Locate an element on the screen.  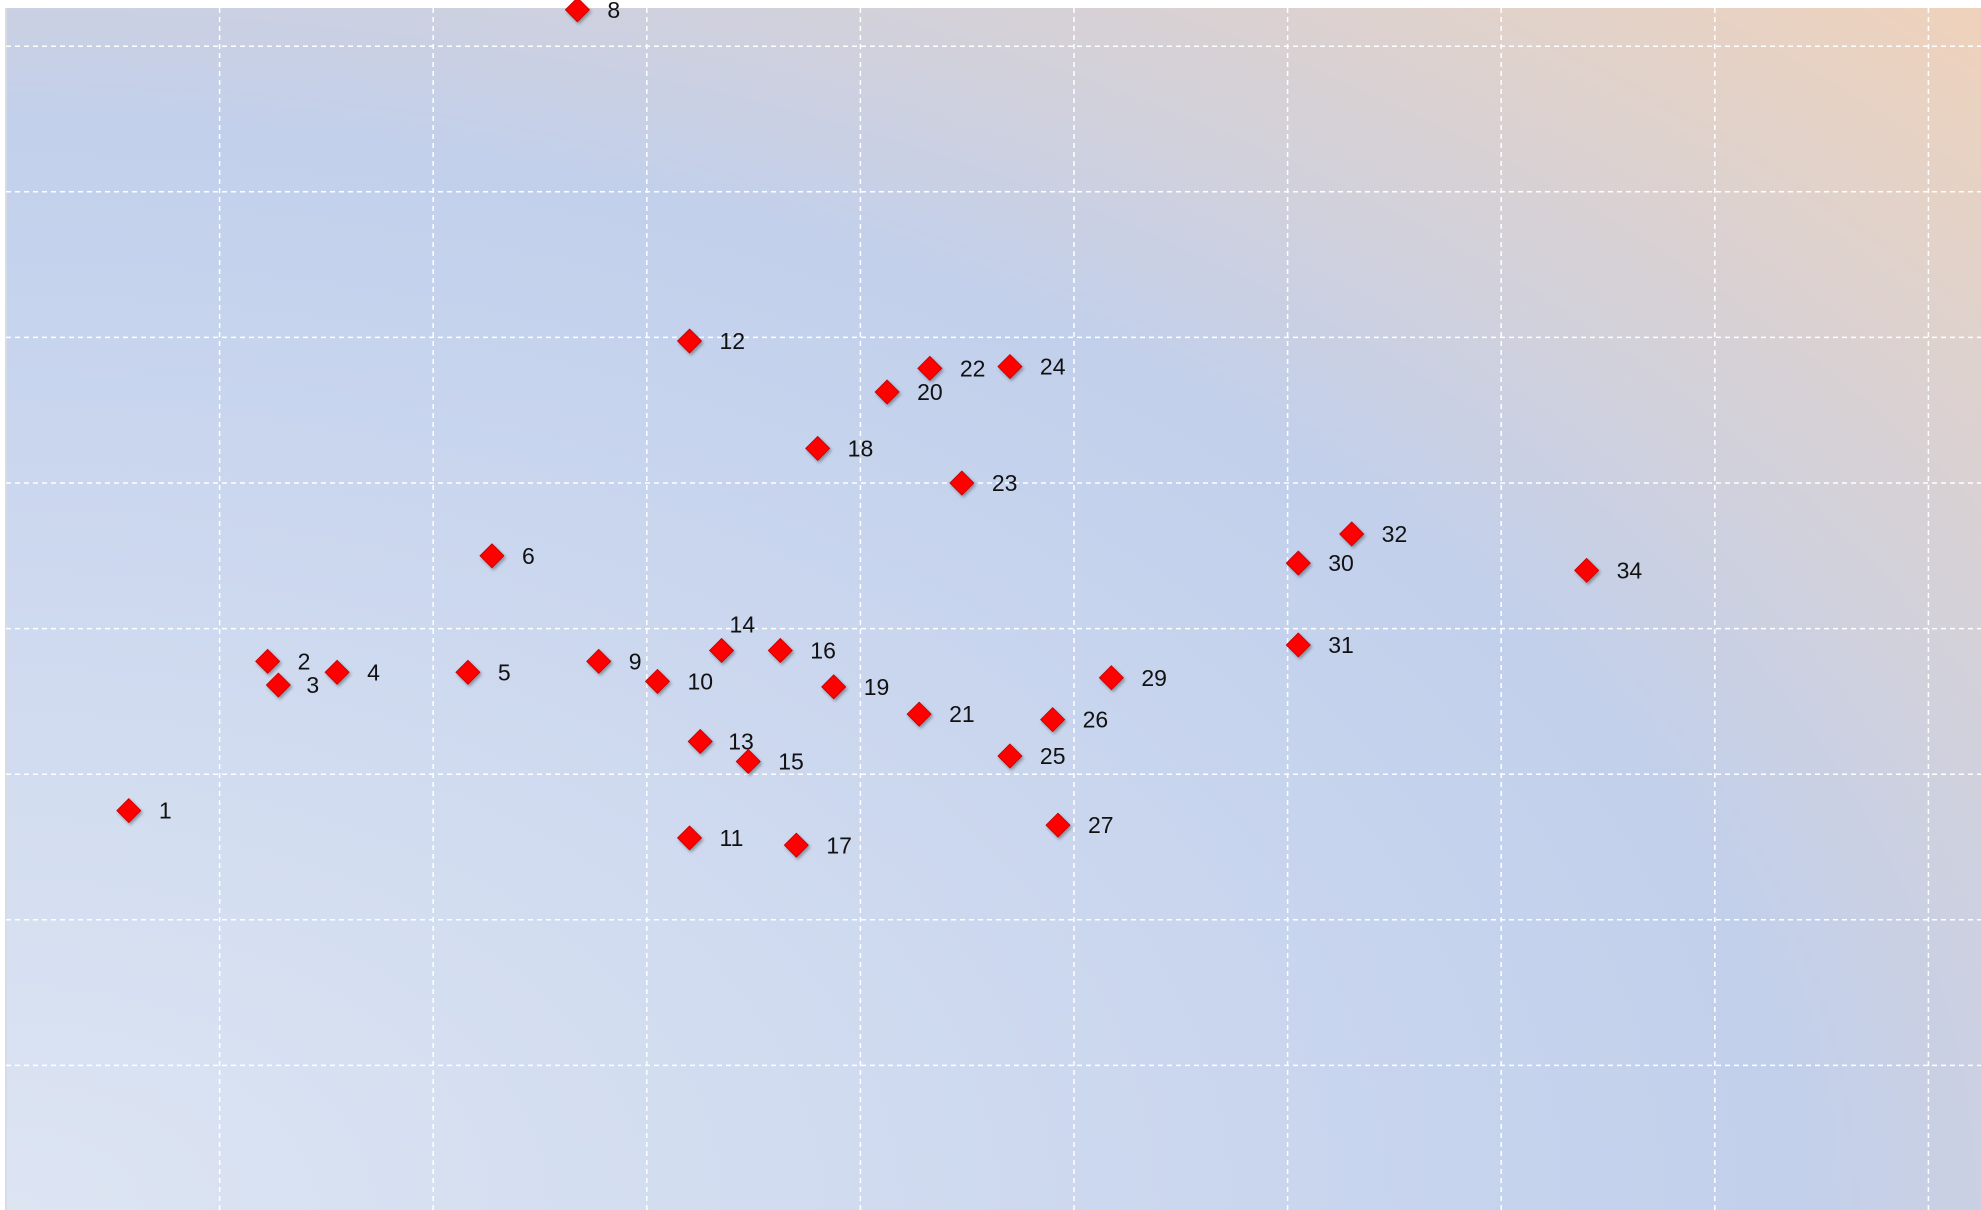
point-label: 14 is located at coordinates (743, 625).